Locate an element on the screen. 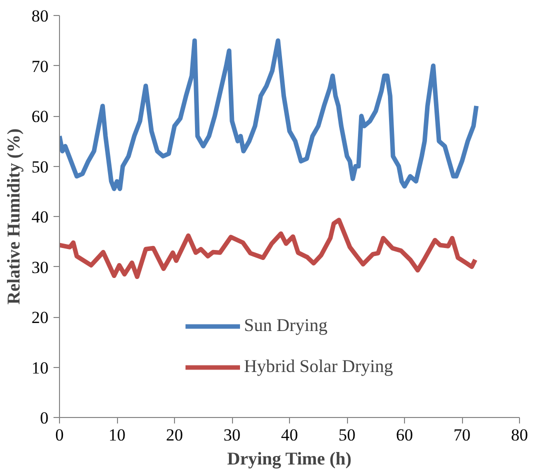  legend-label: Hybrid Solar Drying is located at coordinates (318, 366).